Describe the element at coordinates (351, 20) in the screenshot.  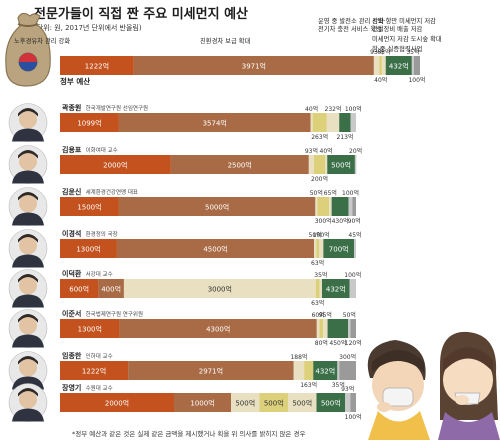
I see `category-name-2: 운영 중 발전소 관리 강화` at that location.